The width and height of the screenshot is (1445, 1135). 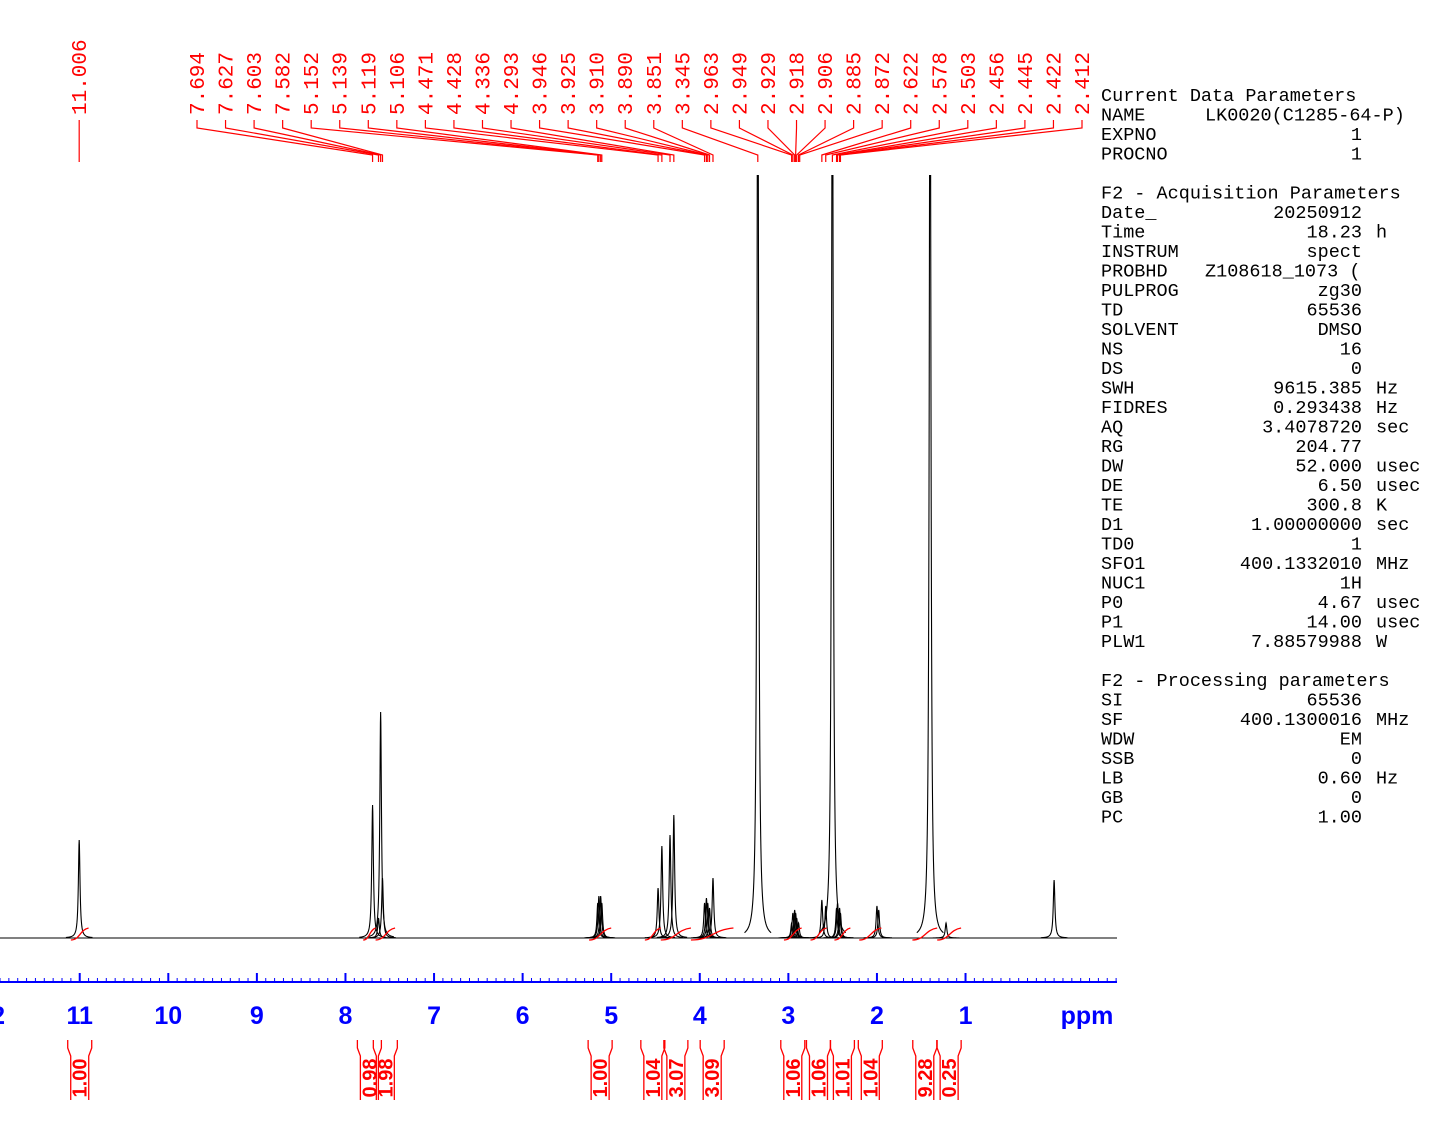 I want to click on peak-label: 2.622, so click(x=913, y=83).